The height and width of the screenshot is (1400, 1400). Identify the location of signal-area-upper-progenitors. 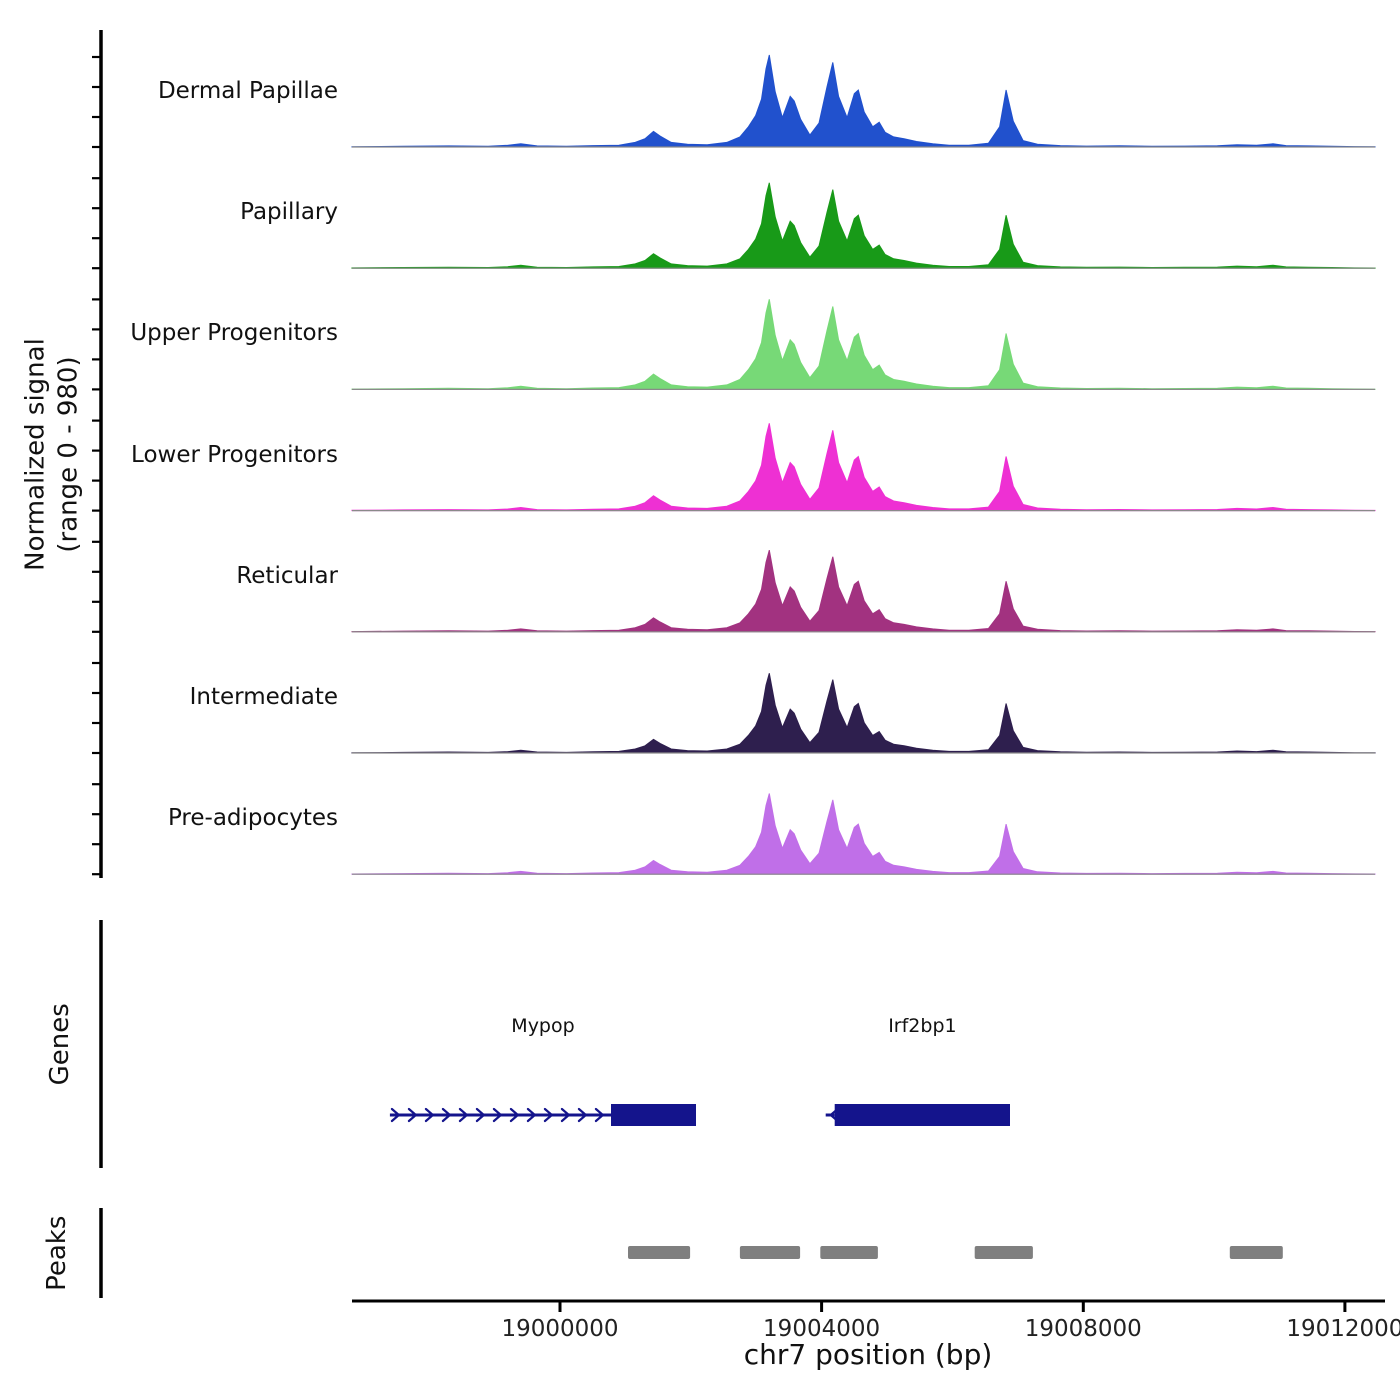
(863, 344).